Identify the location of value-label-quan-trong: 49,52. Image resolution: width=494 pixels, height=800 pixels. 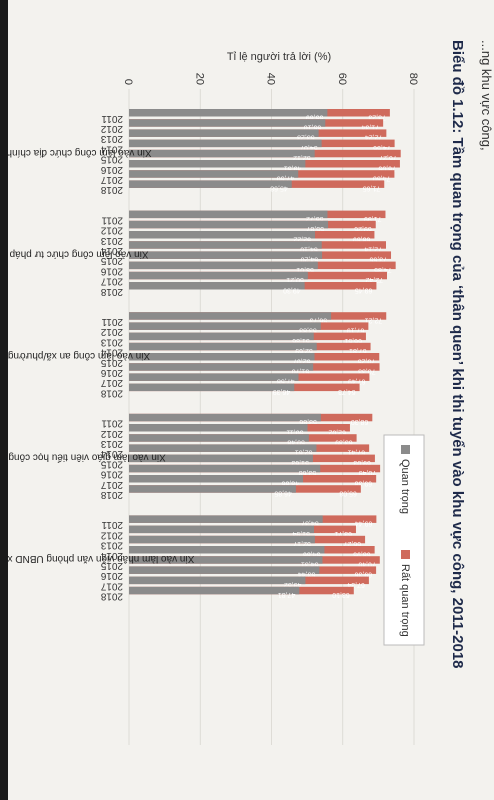
(293, 584).